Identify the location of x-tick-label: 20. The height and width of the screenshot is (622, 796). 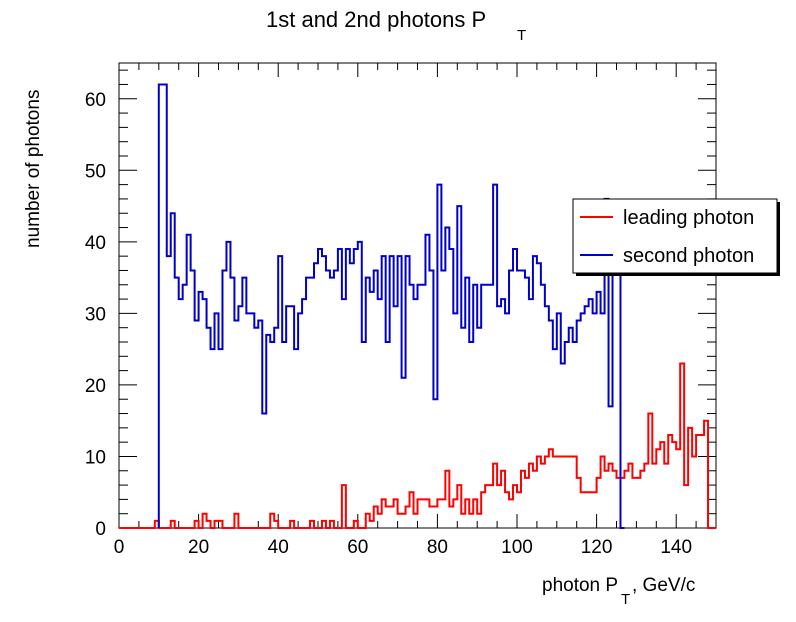
(198, 547).